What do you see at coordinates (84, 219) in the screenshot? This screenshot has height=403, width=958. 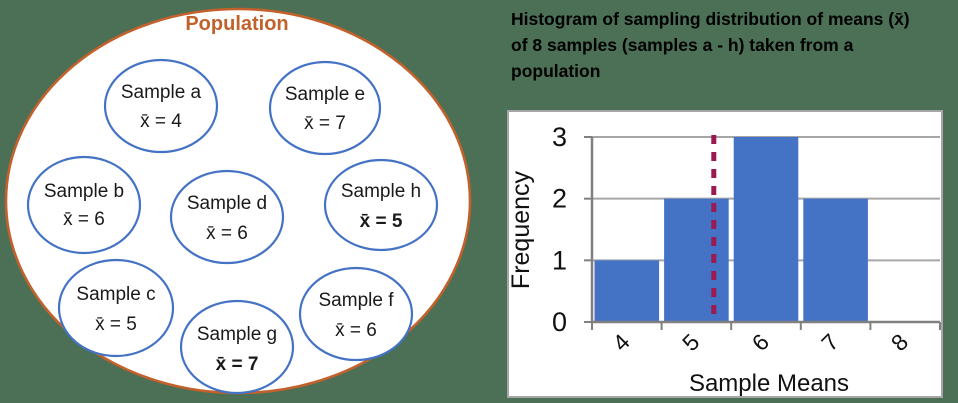 I see `sample-b-mean: x̄ = 6` at bounding box center [84, 219].